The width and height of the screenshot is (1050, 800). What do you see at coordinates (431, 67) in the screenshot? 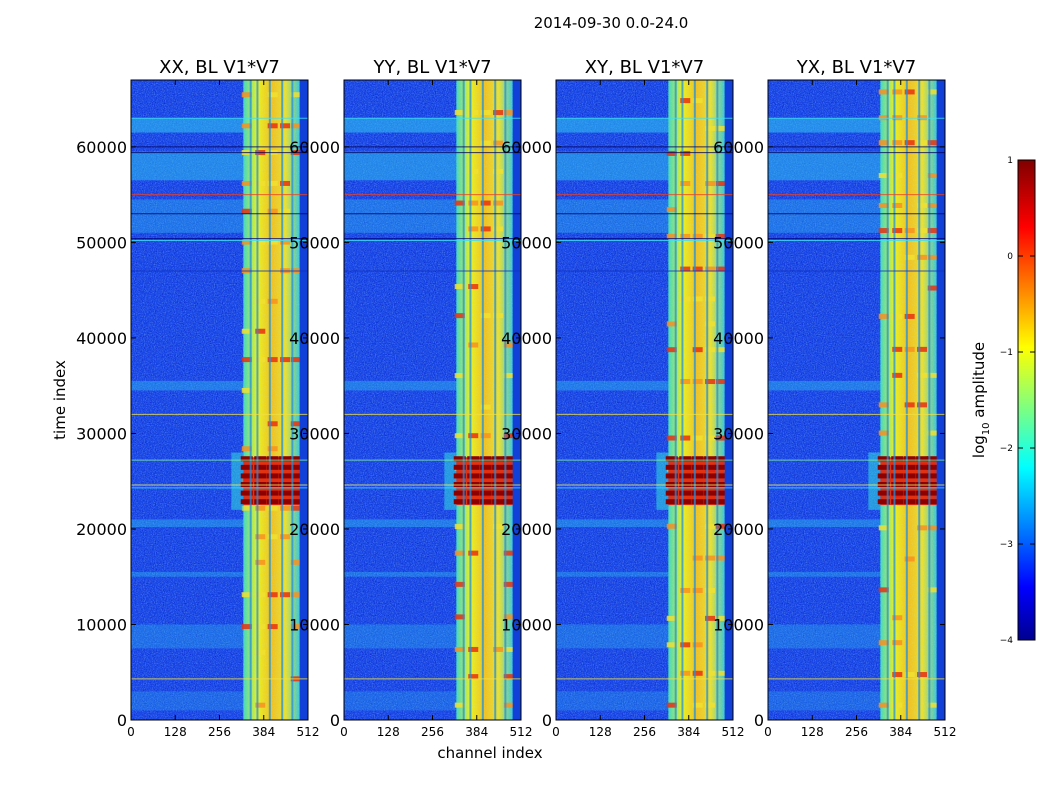
I see `panel-title: YY, BL V1*V7` at bounding box center [431, 67].